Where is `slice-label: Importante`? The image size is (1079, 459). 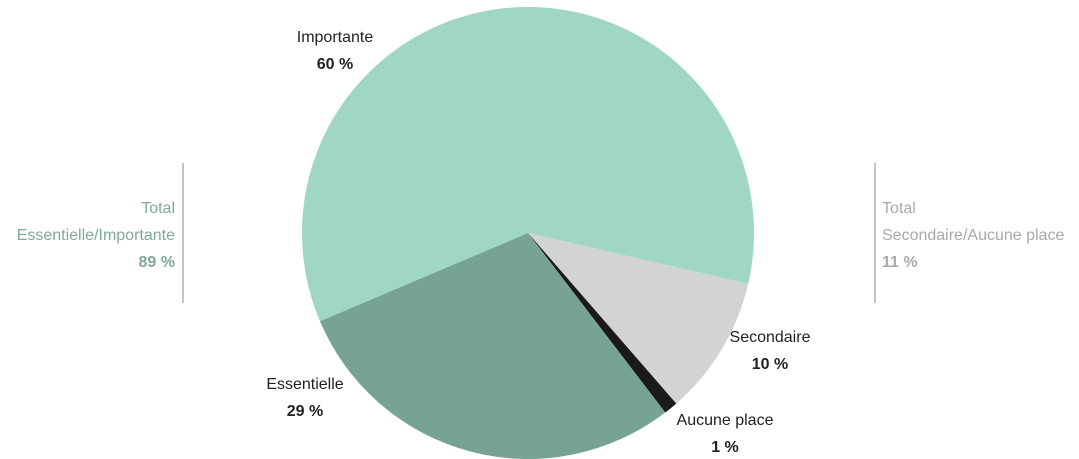
slice-label: Importante is located at coordinates (335, 37).